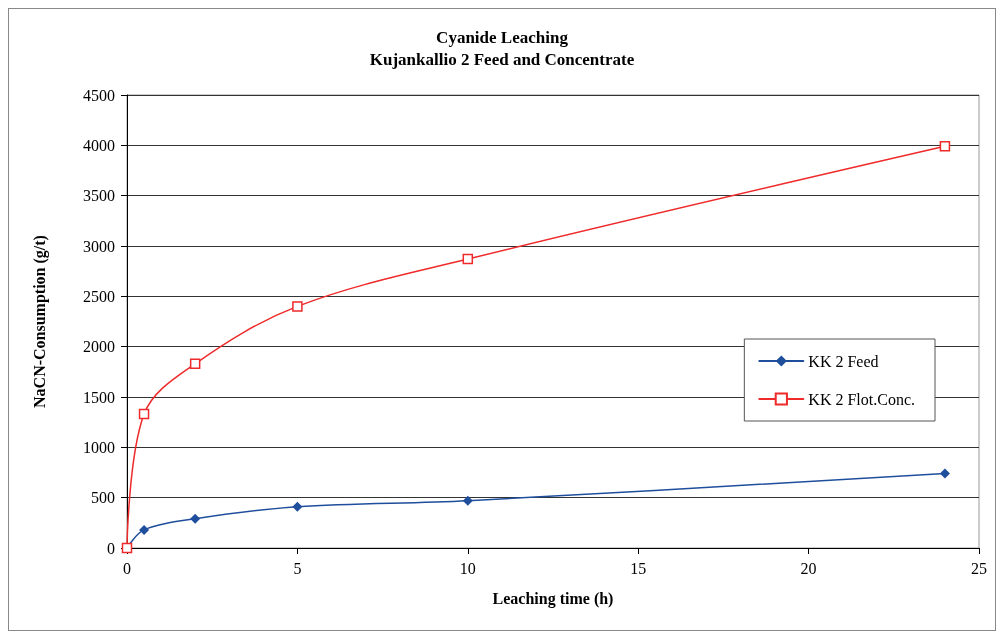 Image resolution: width=1004 pixels, height=639 pixels. Describe the element at coordinates (553, 598) in the screenshot. I see `x-axis-title: Leaching time (h)` at that location.